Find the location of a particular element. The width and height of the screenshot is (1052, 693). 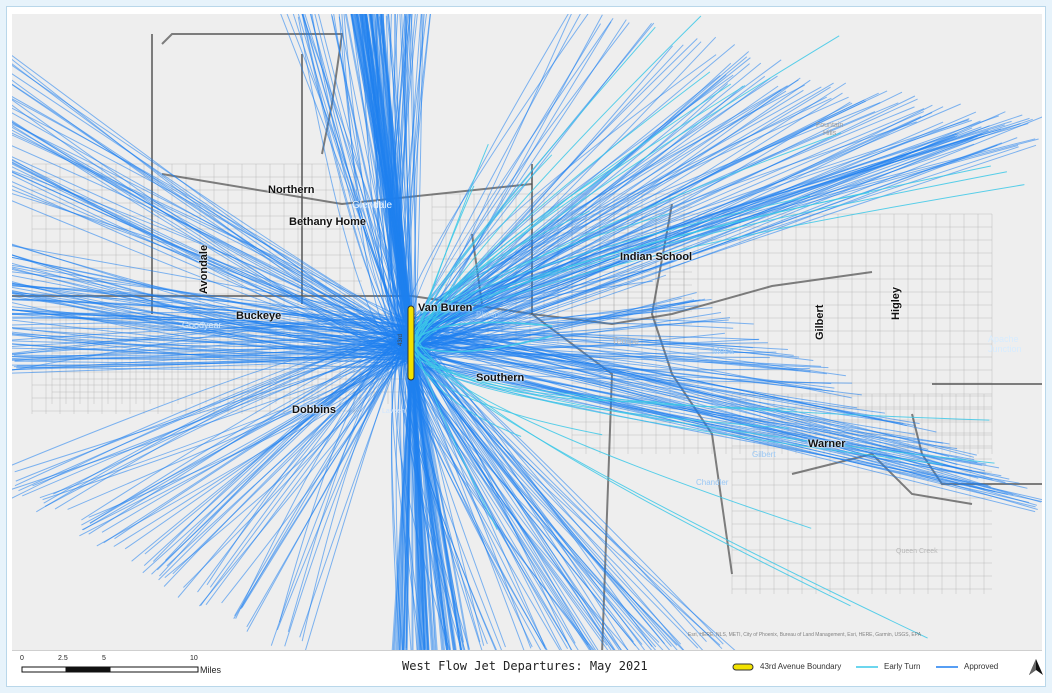

scale-unit: Miles is located at coordinates (211, 670).